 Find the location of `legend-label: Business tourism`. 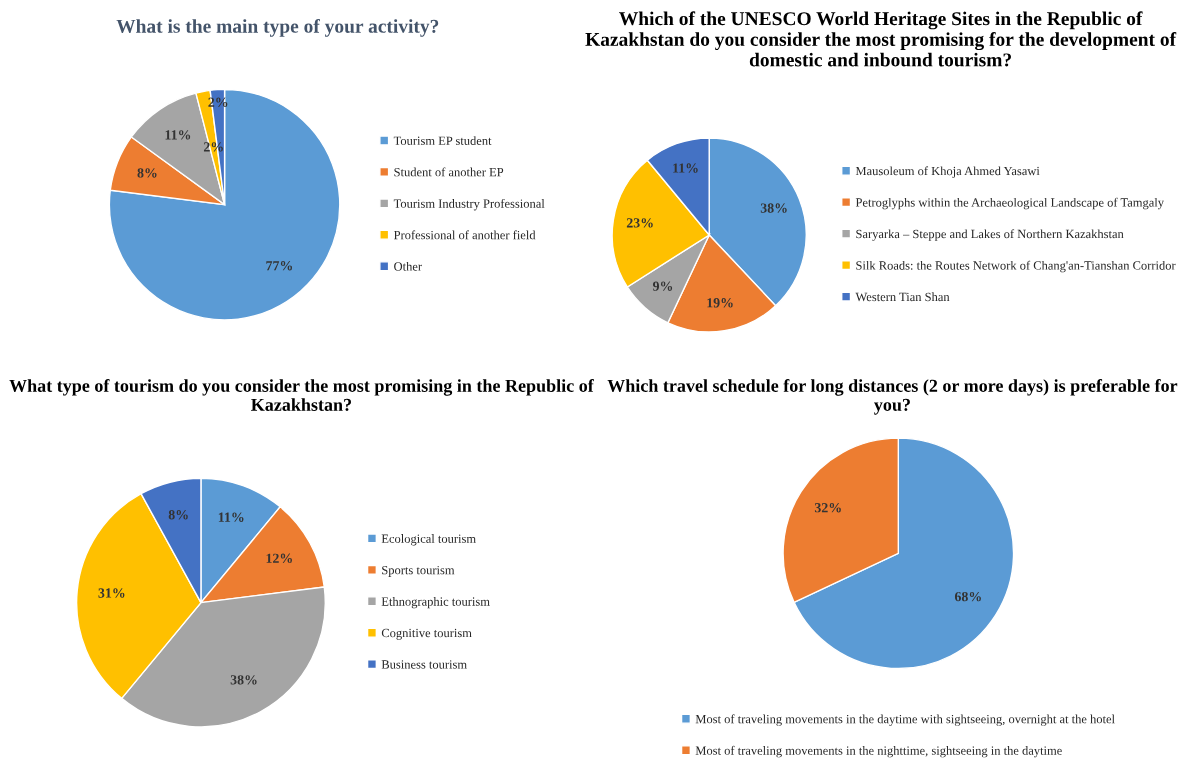

legend-label: Business tourism is located at coordinates (424, 664).